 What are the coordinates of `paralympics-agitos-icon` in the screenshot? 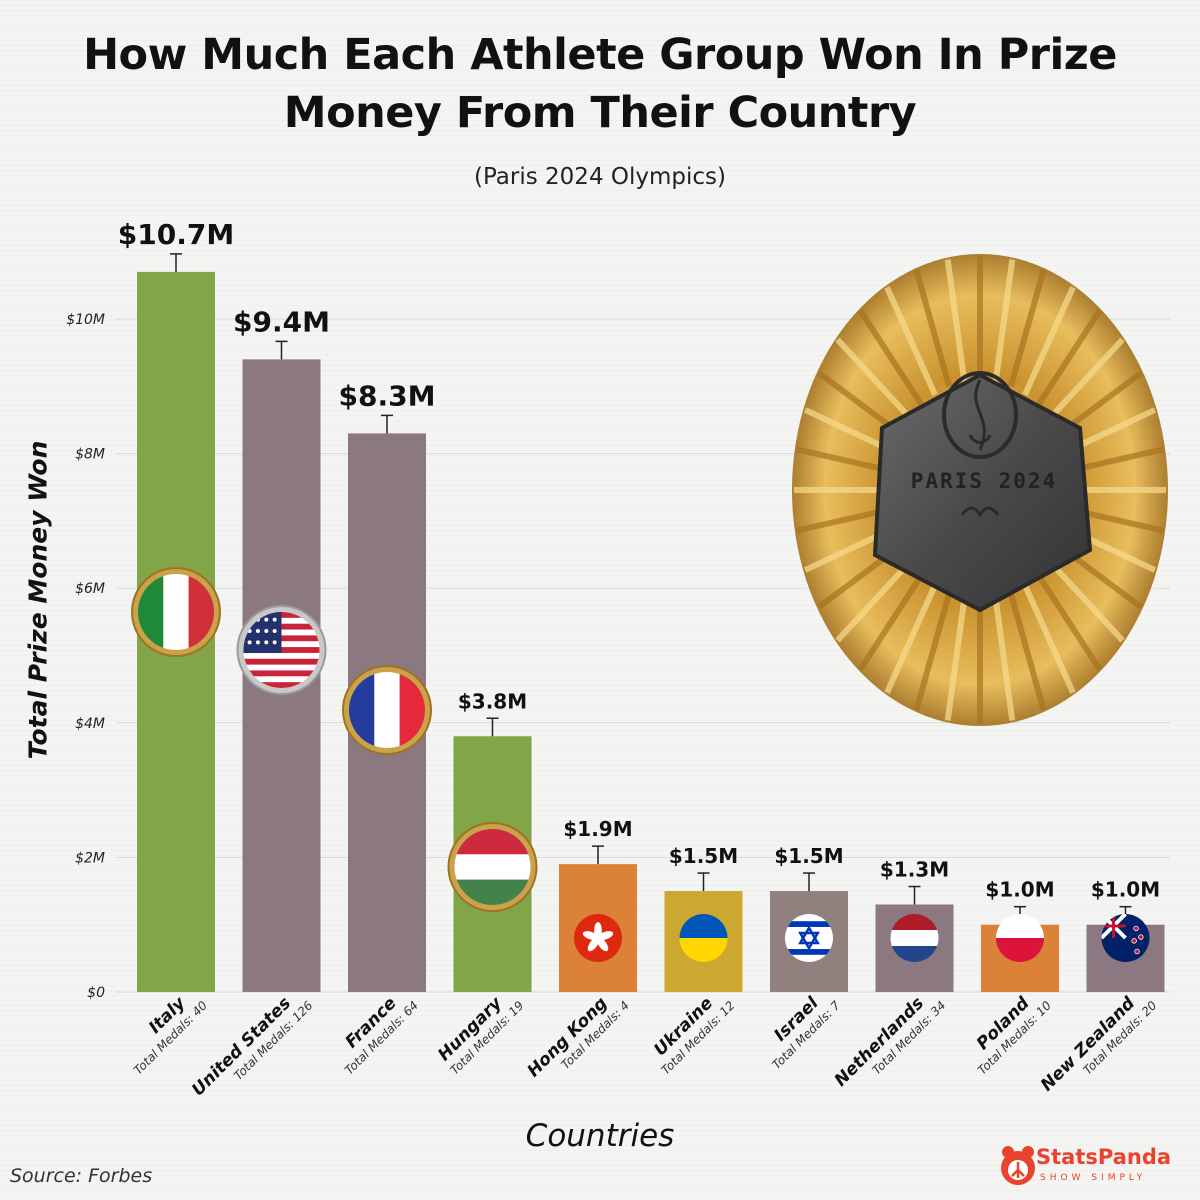 It's located at (980, 512).